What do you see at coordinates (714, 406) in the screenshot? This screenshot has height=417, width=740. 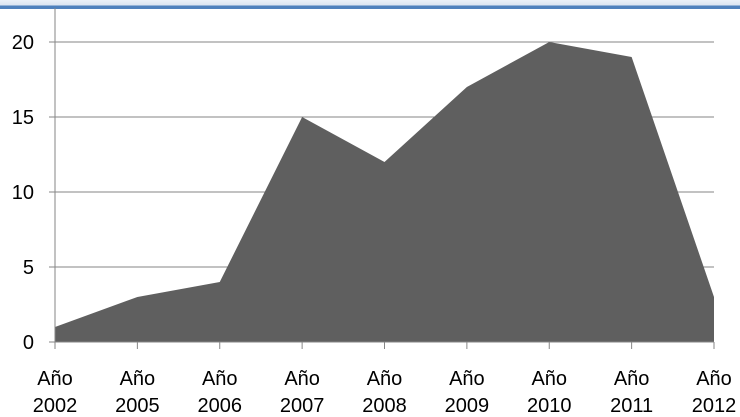 I see `x-tick-label-line2: 2012` at bounding box center [714, 406].